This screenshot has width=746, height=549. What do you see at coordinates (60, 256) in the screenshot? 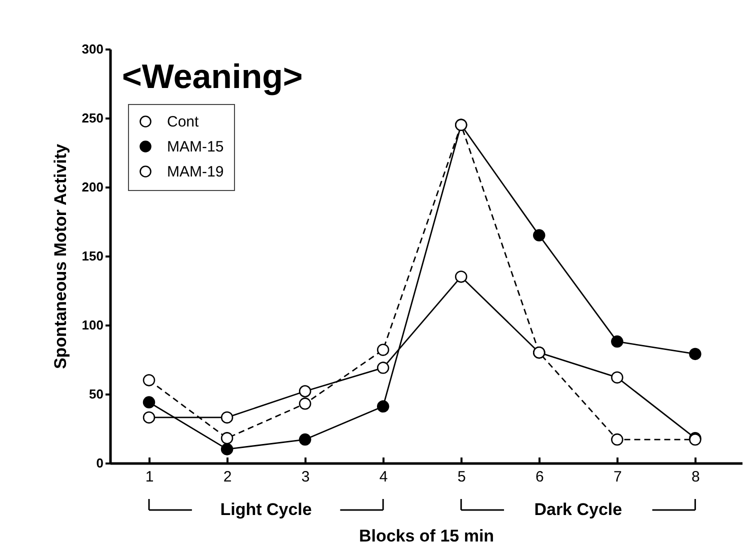
I see `y-axis-title: Spontaneous Motor Activity` at bounding box center [60, 256].